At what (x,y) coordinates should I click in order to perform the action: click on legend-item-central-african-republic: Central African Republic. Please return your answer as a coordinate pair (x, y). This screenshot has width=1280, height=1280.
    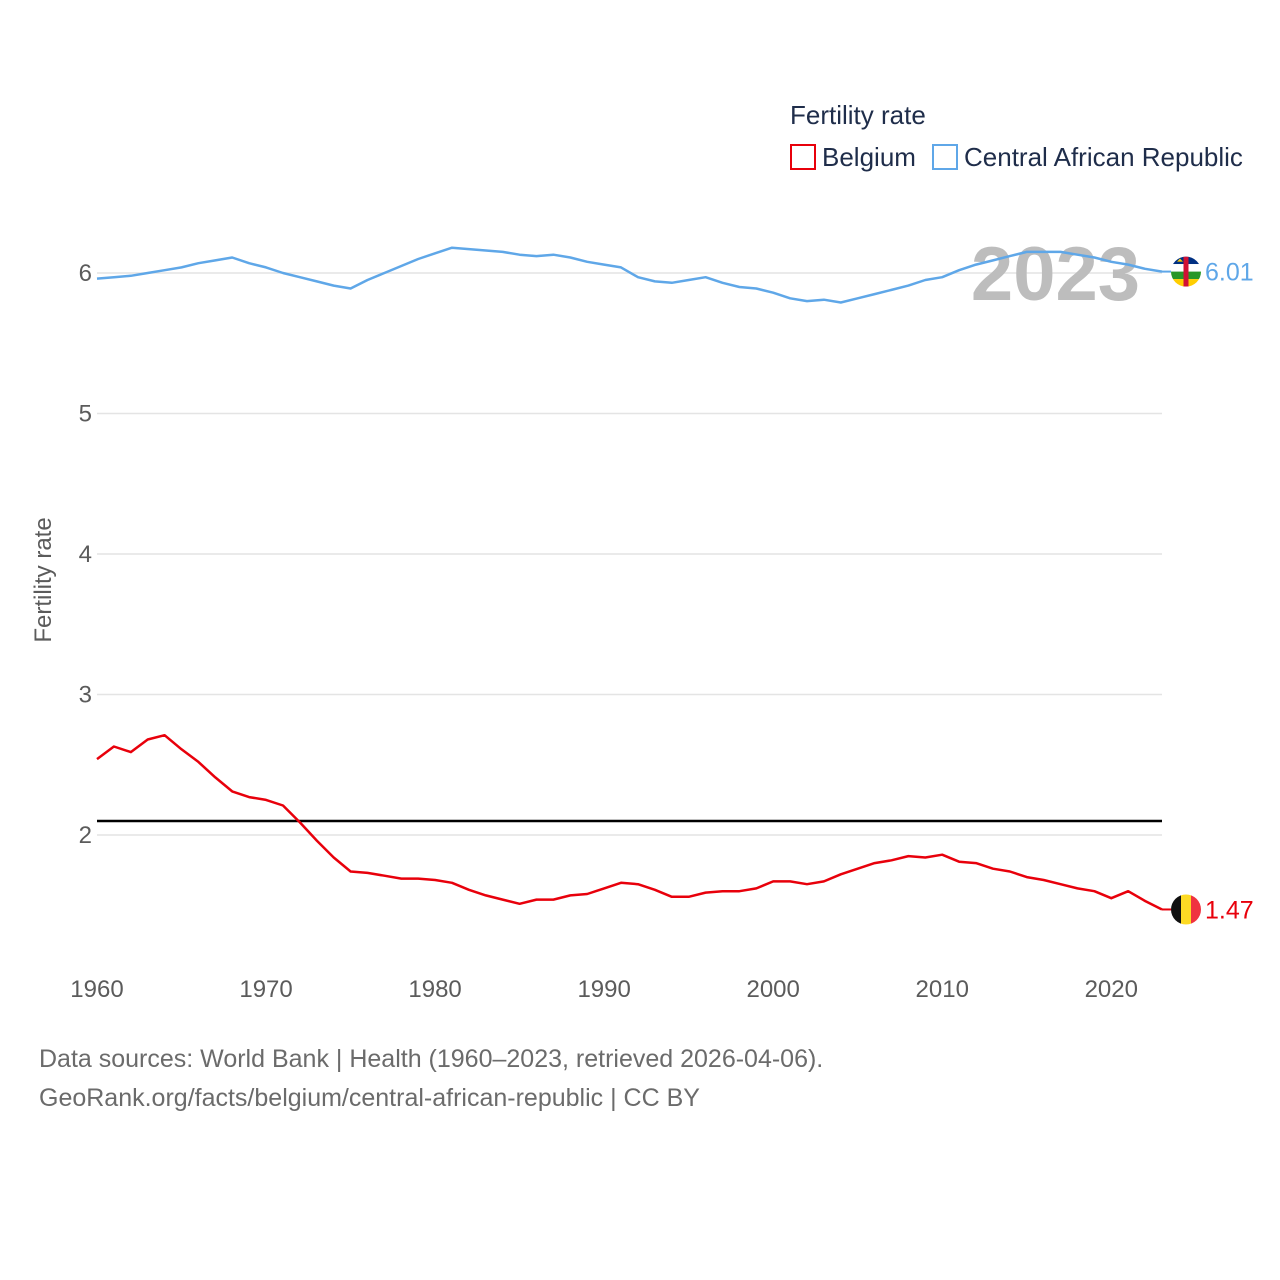
    Looking at the image, I should click on (1087, 157).